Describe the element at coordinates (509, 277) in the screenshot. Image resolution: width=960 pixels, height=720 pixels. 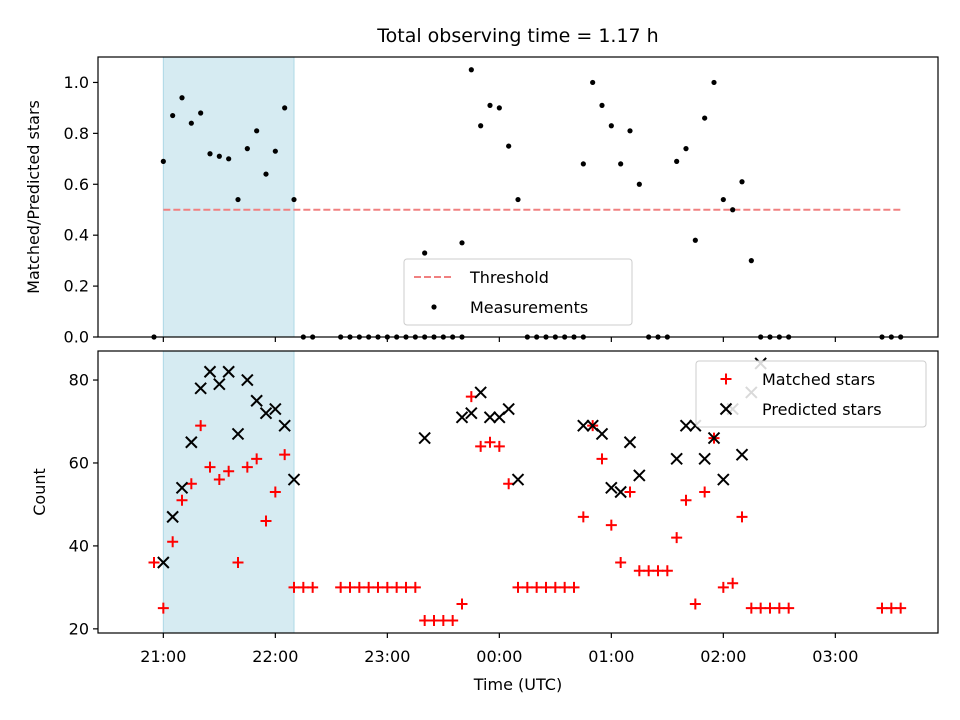
I see `legend-threshold-label: Threshold` at that location.